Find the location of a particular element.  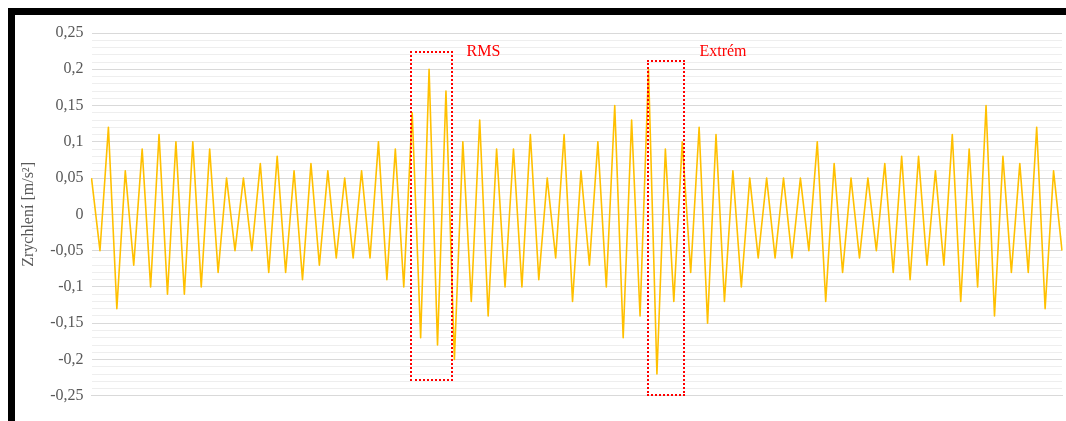

annotation: RMS is located at coordinates (483, 51).